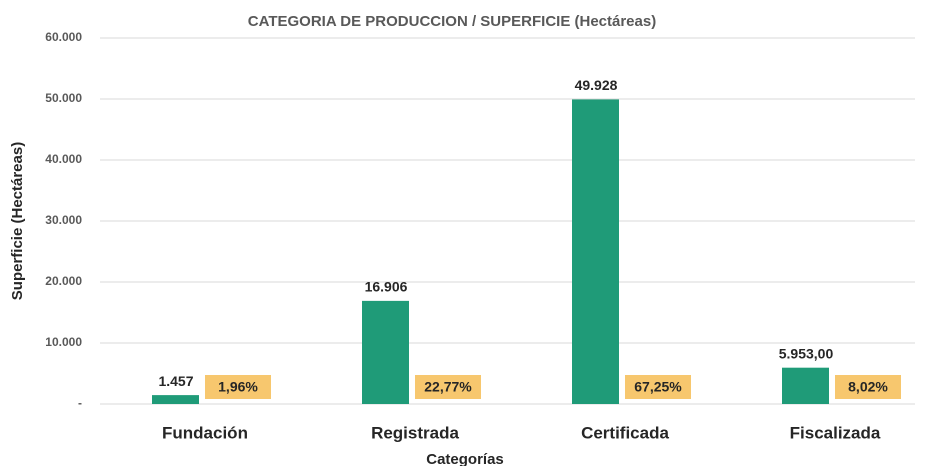 This screenshot has height=466, width=929. What do you see at coordinates (63, 98) in the screenshot?
I see `y-tick-label: 50.000` at bounding box center [63, 98].